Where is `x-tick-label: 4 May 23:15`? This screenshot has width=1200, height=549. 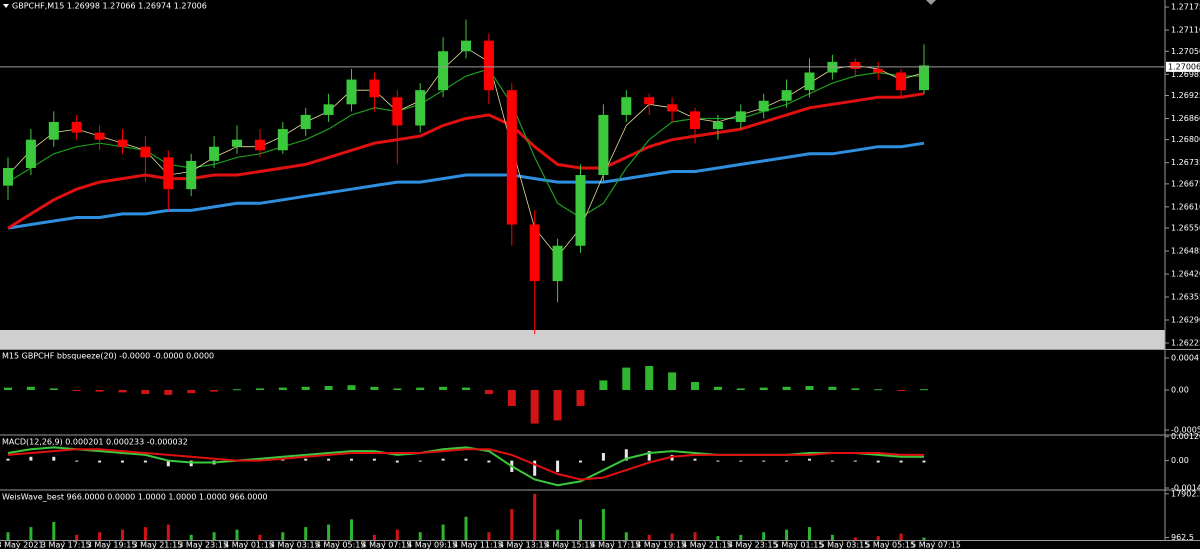
x-tick-label: 4 May 23:15 is located at coordinates (753, 545).